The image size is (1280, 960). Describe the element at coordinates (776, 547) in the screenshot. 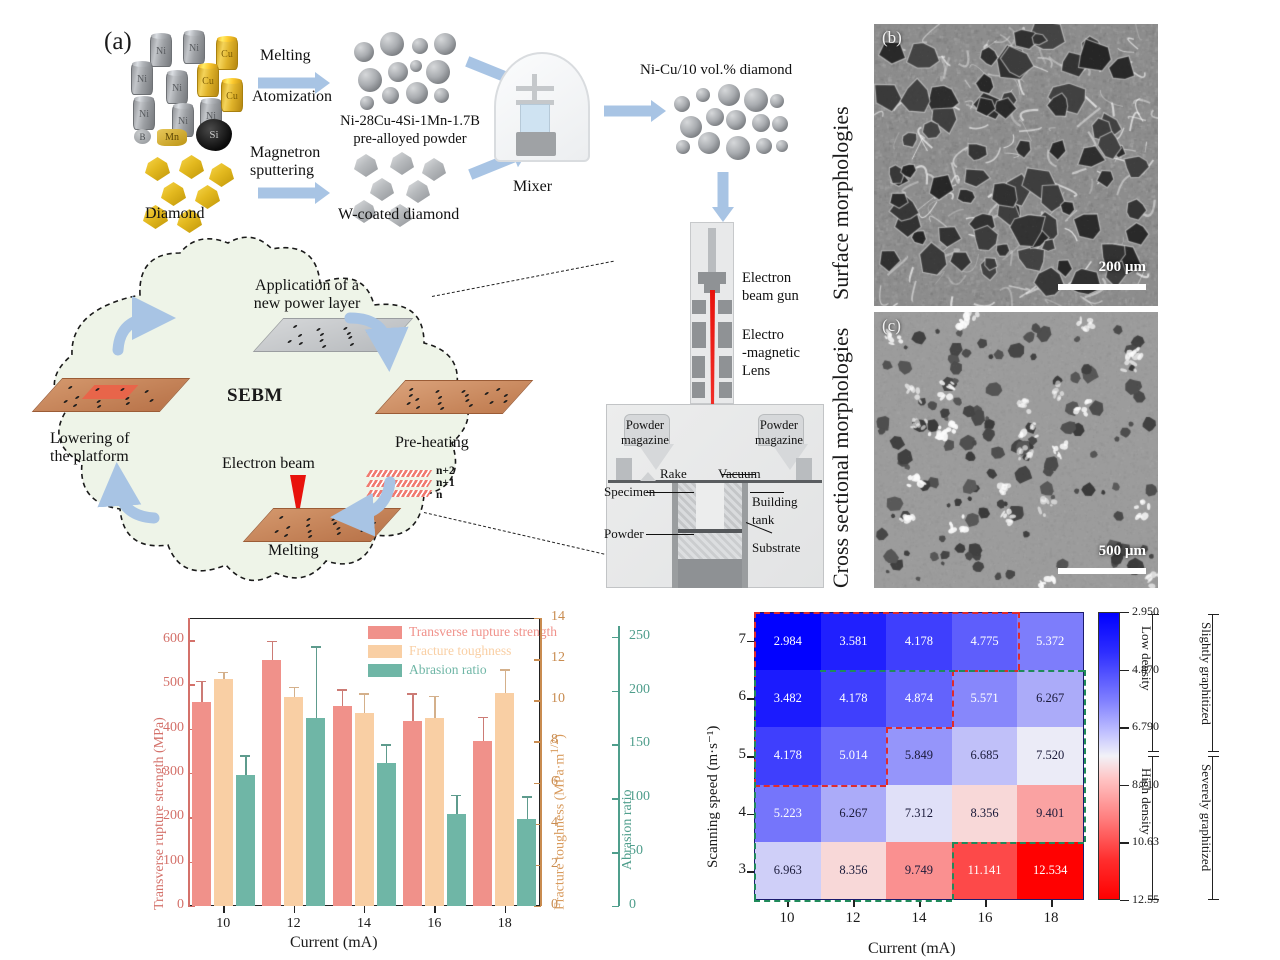

I see `substrate-label: Substrate` at that location.